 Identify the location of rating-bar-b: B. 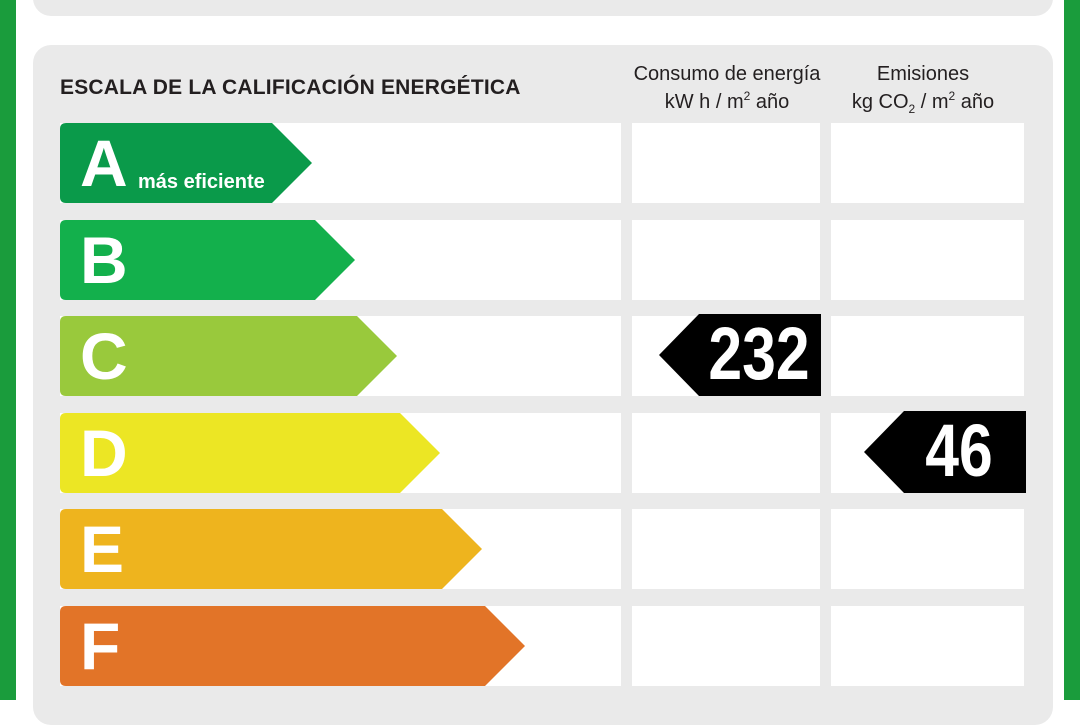
(207, 260).